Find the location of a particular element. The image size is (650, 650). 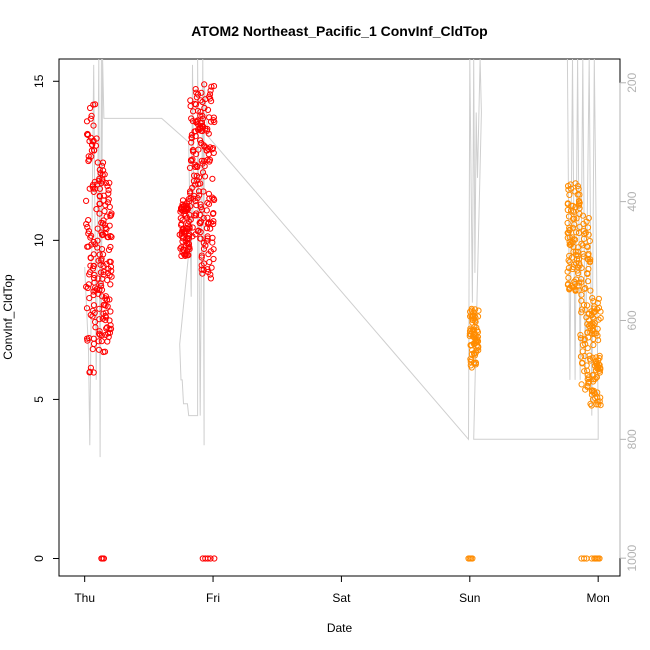

right-tick-label: 600 is located at coordinates (632, 320).